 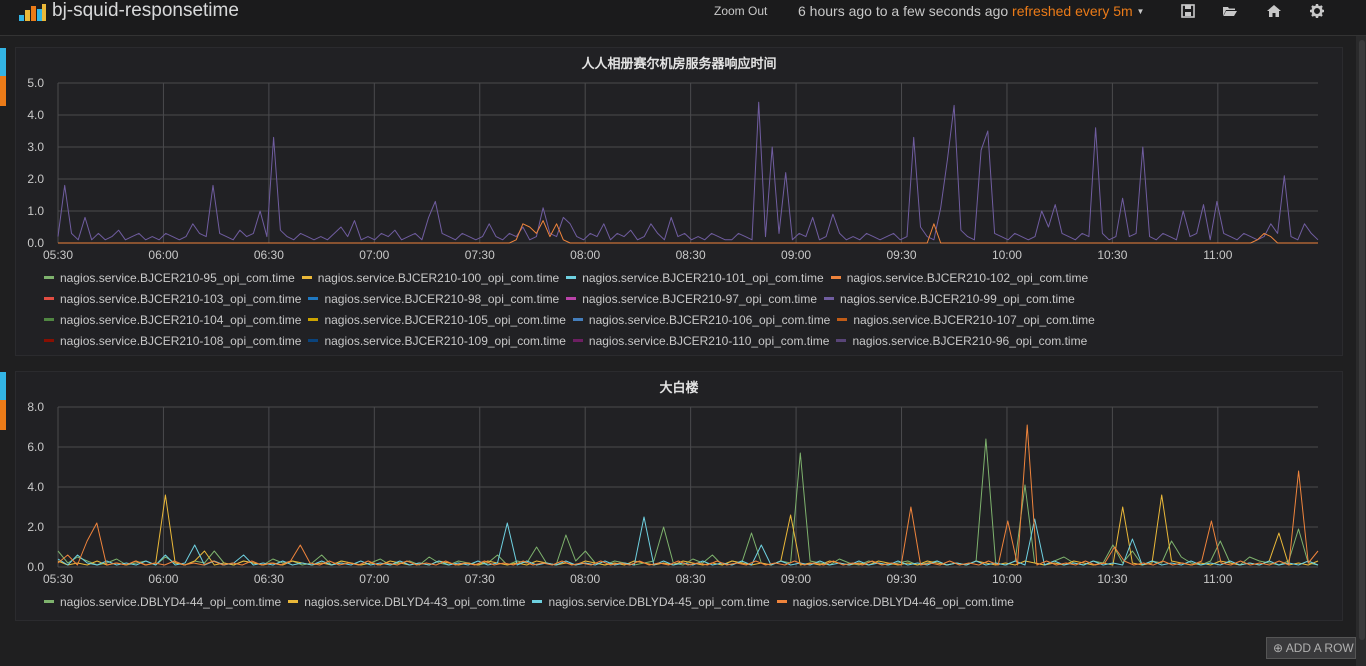 I want to click on legend-label: nagios.service.BJCER210-109_opi_com.time, so click(x=445, y=341).